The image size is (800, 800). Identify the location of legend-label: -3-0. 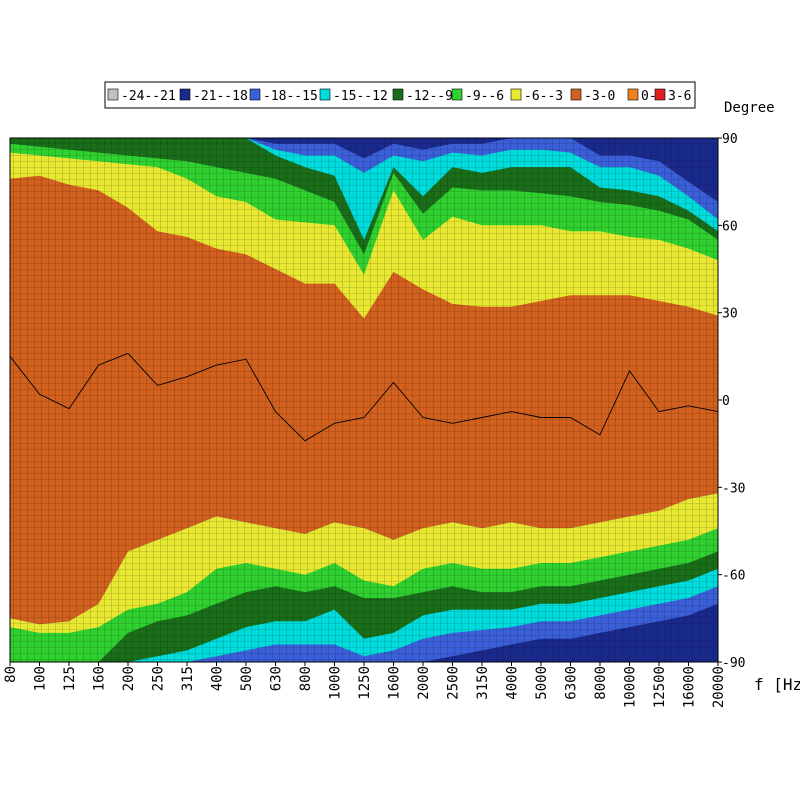
(599, 96).